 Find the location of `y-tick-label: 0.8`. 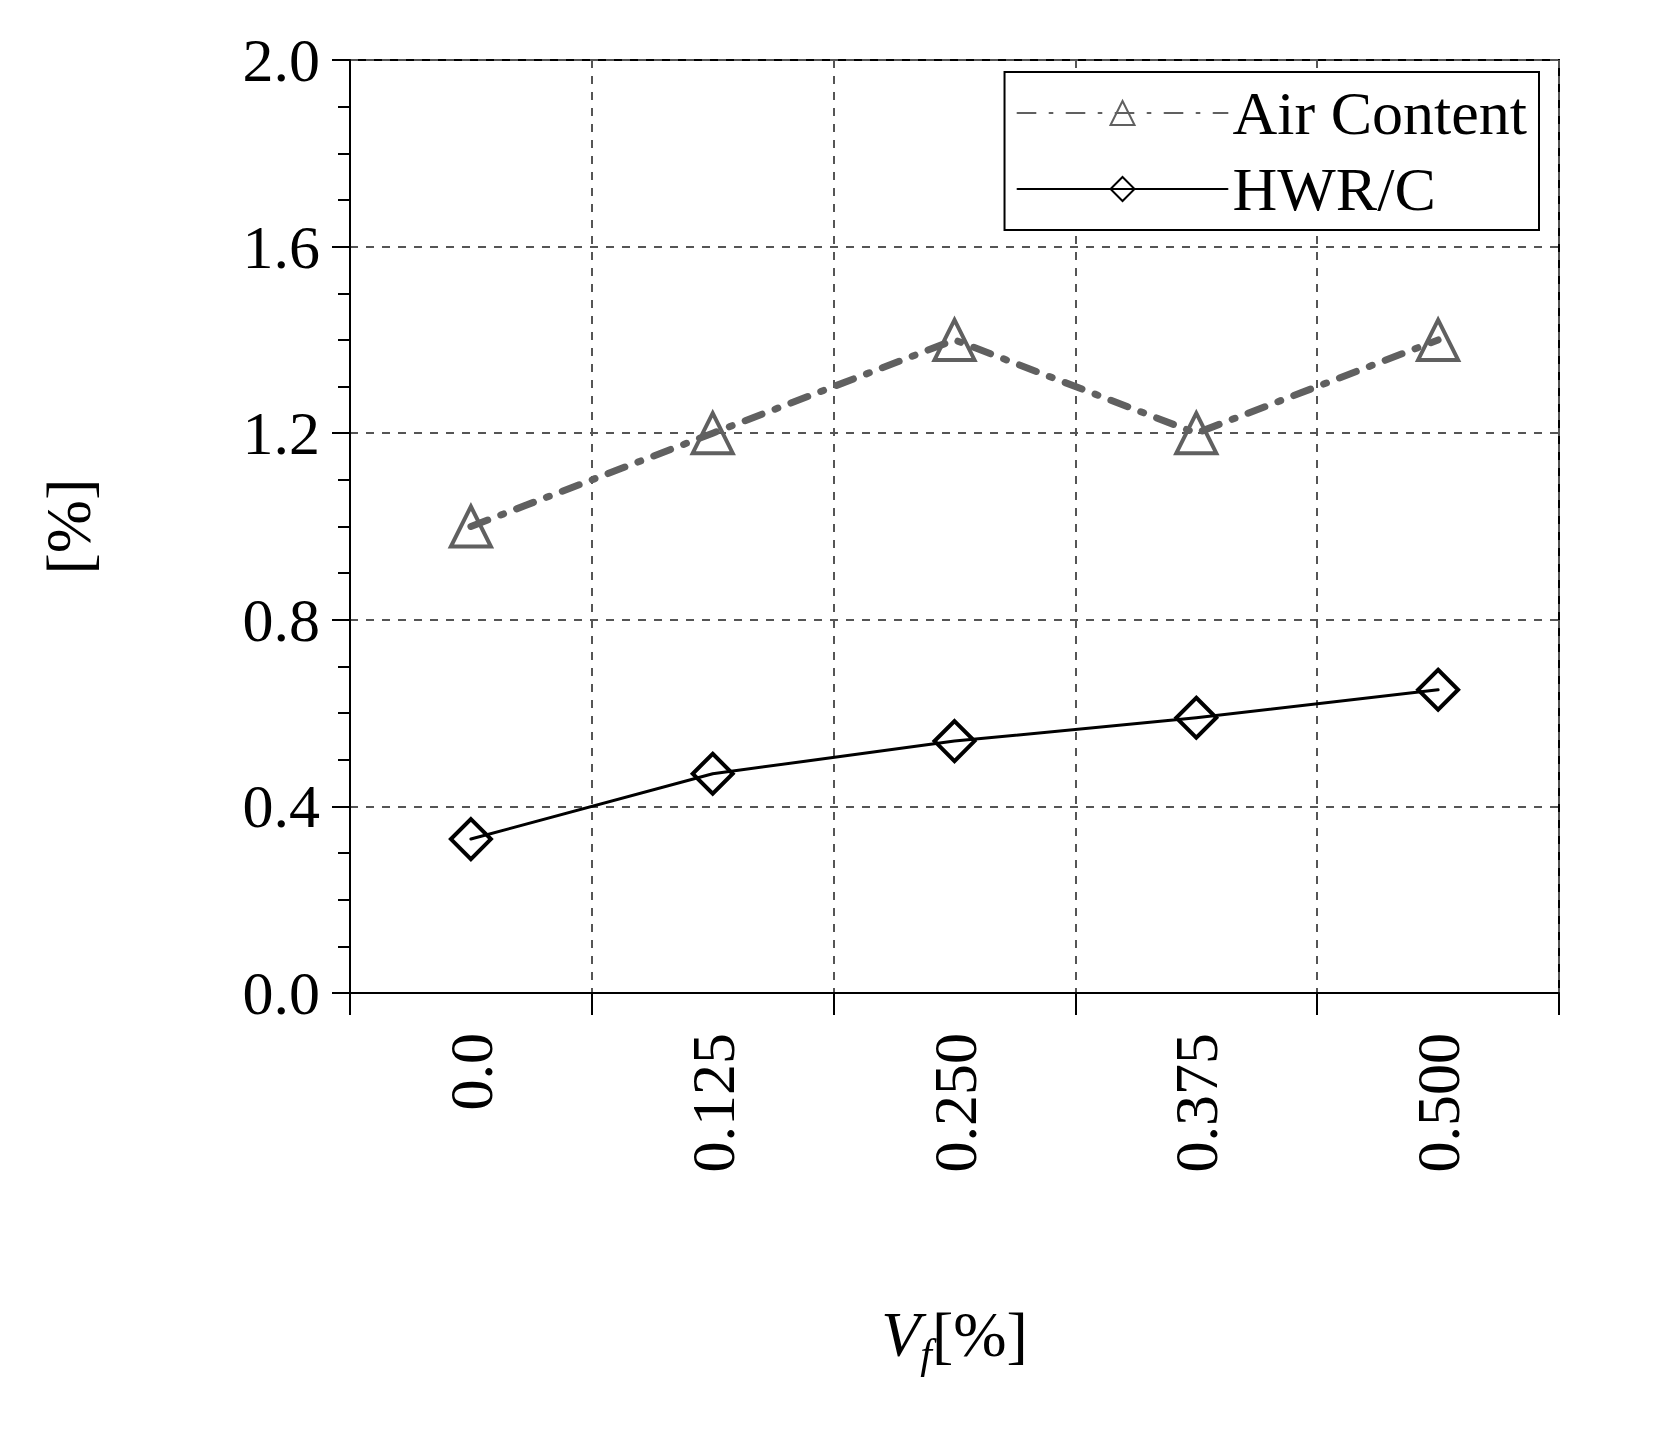

y-tick-label: 0.8 is located at coordinates (281, 619).